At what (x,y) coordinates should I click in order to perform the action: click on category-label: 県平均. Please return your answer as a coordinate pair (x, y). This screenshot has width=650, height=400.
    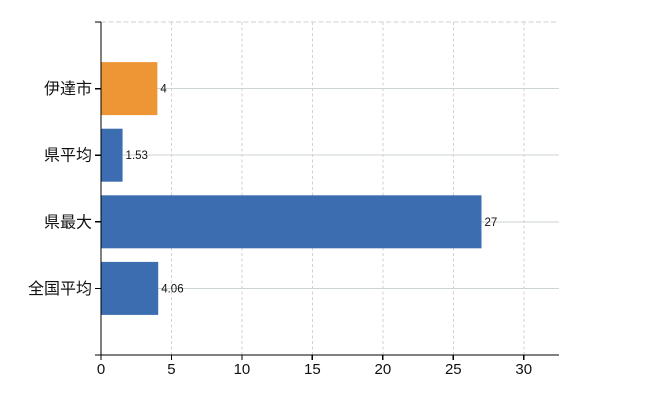
    Looking at the image, I should click on (68, 156).